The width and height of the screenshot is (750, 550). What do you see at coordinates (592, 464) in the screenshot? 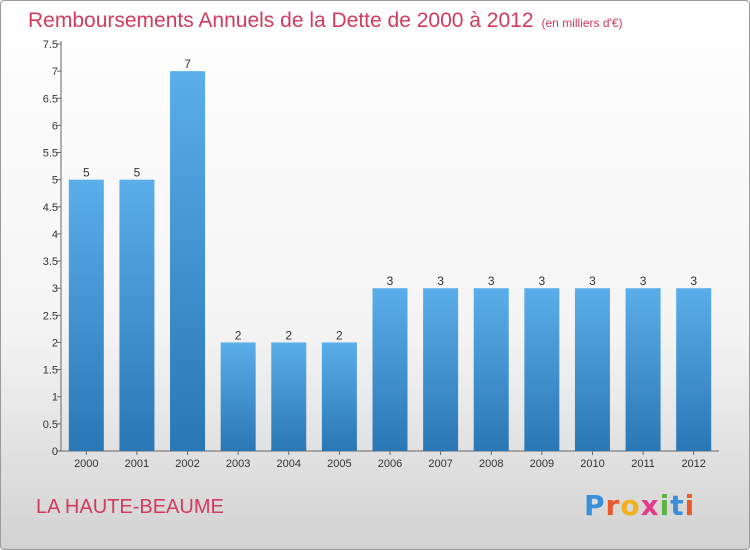
I see `x-tick-label: 2010` at bounding box center [592, 464].